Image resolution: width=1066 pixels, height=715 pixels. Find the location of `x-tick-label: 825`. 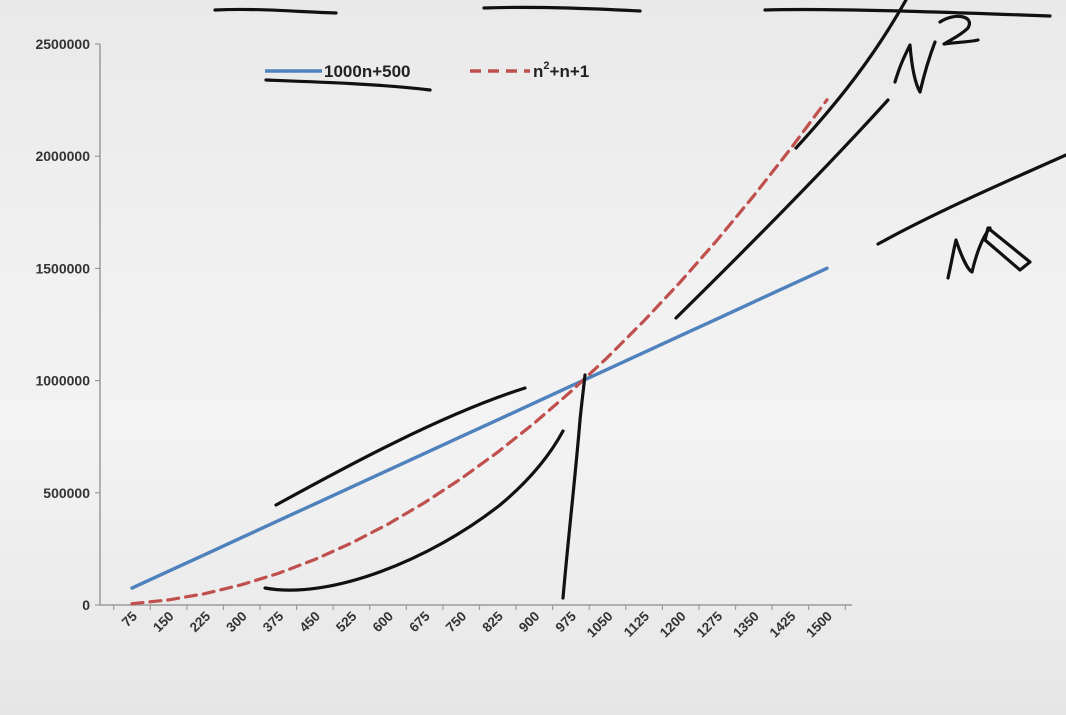

x-tick-label: 825 is located at coordinates (492, 621).